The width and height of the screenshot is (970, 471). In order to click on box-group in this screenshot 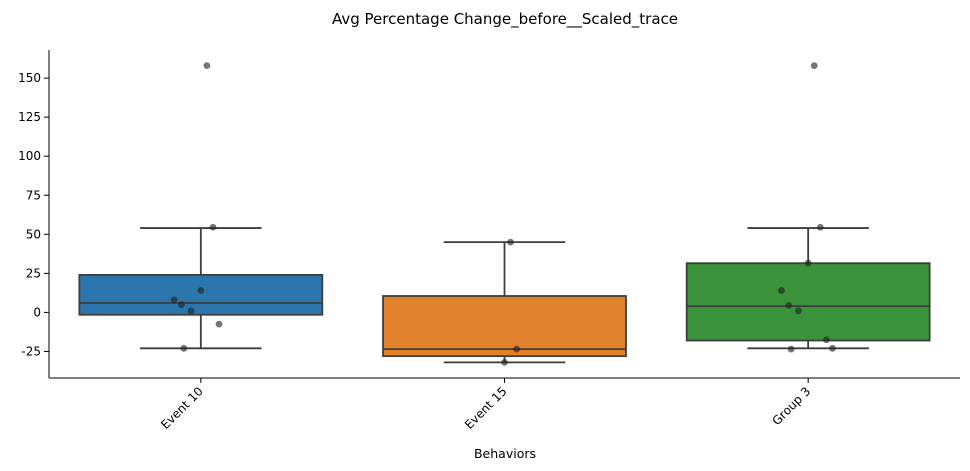, I will do `click(504, 302)`.